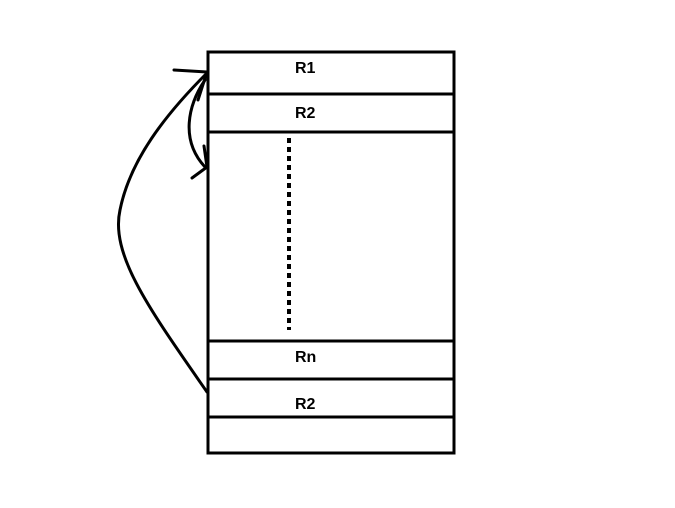 The image size is (675, 508). What do you see at coordinates (305, 113) in the screenshot?
I see `row-label-r2: R2` at bounding box center [305, 113].